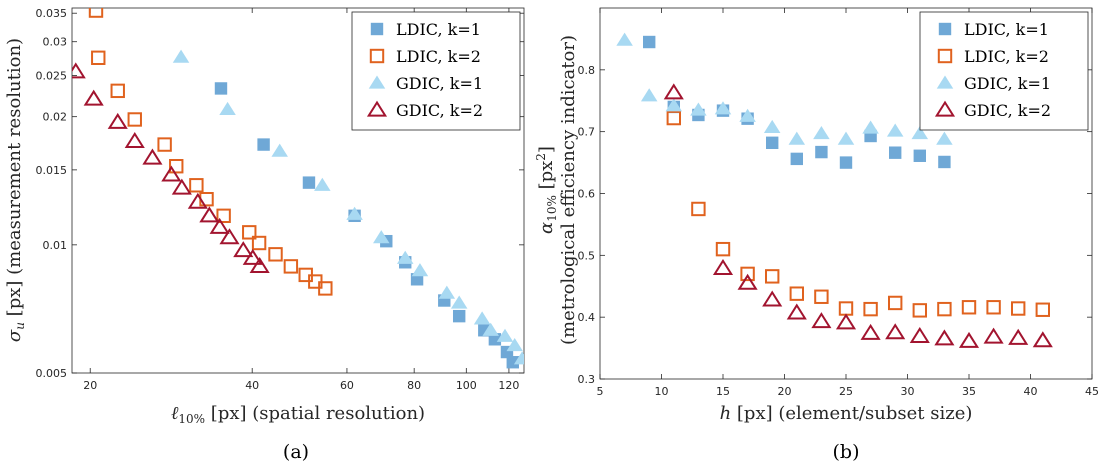 This screenshot has width=1104, height=471. What do you see at coordinates (587, 132) in the screenshot?
I see `y-tick-label: 0.7` at bounding box center [587, 132].